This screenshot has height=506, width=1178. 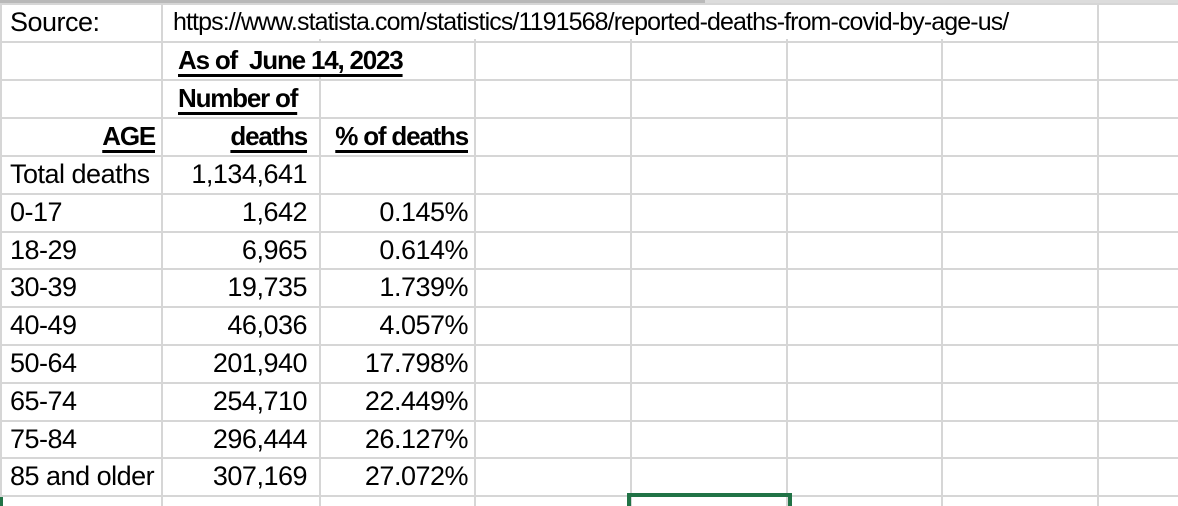 I want to click on percent-cell: 4.057%, so click(x=423, y=324).